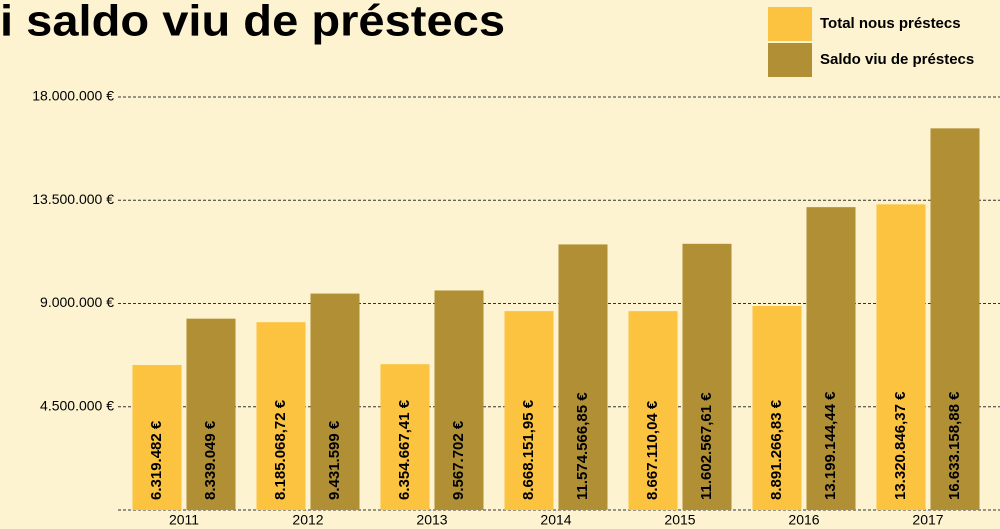 The image size is (1000, 529). Describe the element at coordinates (927, 520) in the screenshot. I see `x-tick-label: 2017` at that location.